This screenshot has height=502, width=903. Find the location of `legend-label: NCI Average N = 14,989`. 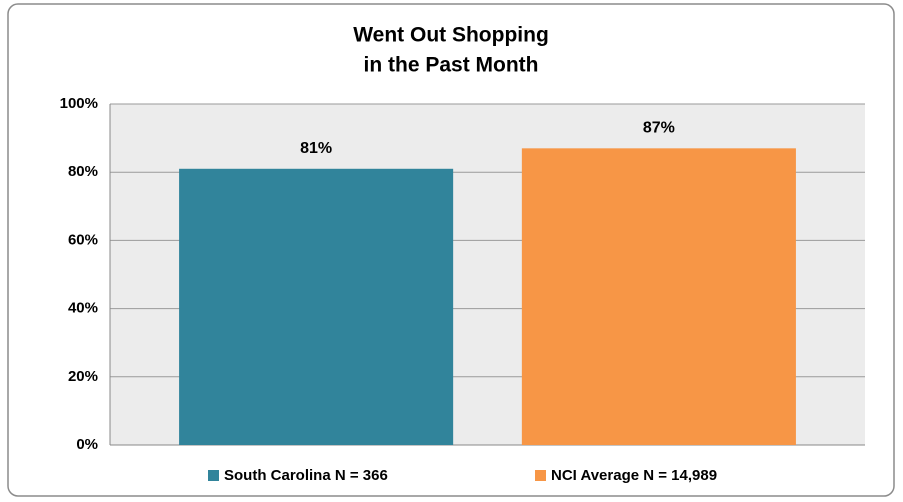

legend-label: NCI Average N = 14,989 is located at coordinates (634, 475).